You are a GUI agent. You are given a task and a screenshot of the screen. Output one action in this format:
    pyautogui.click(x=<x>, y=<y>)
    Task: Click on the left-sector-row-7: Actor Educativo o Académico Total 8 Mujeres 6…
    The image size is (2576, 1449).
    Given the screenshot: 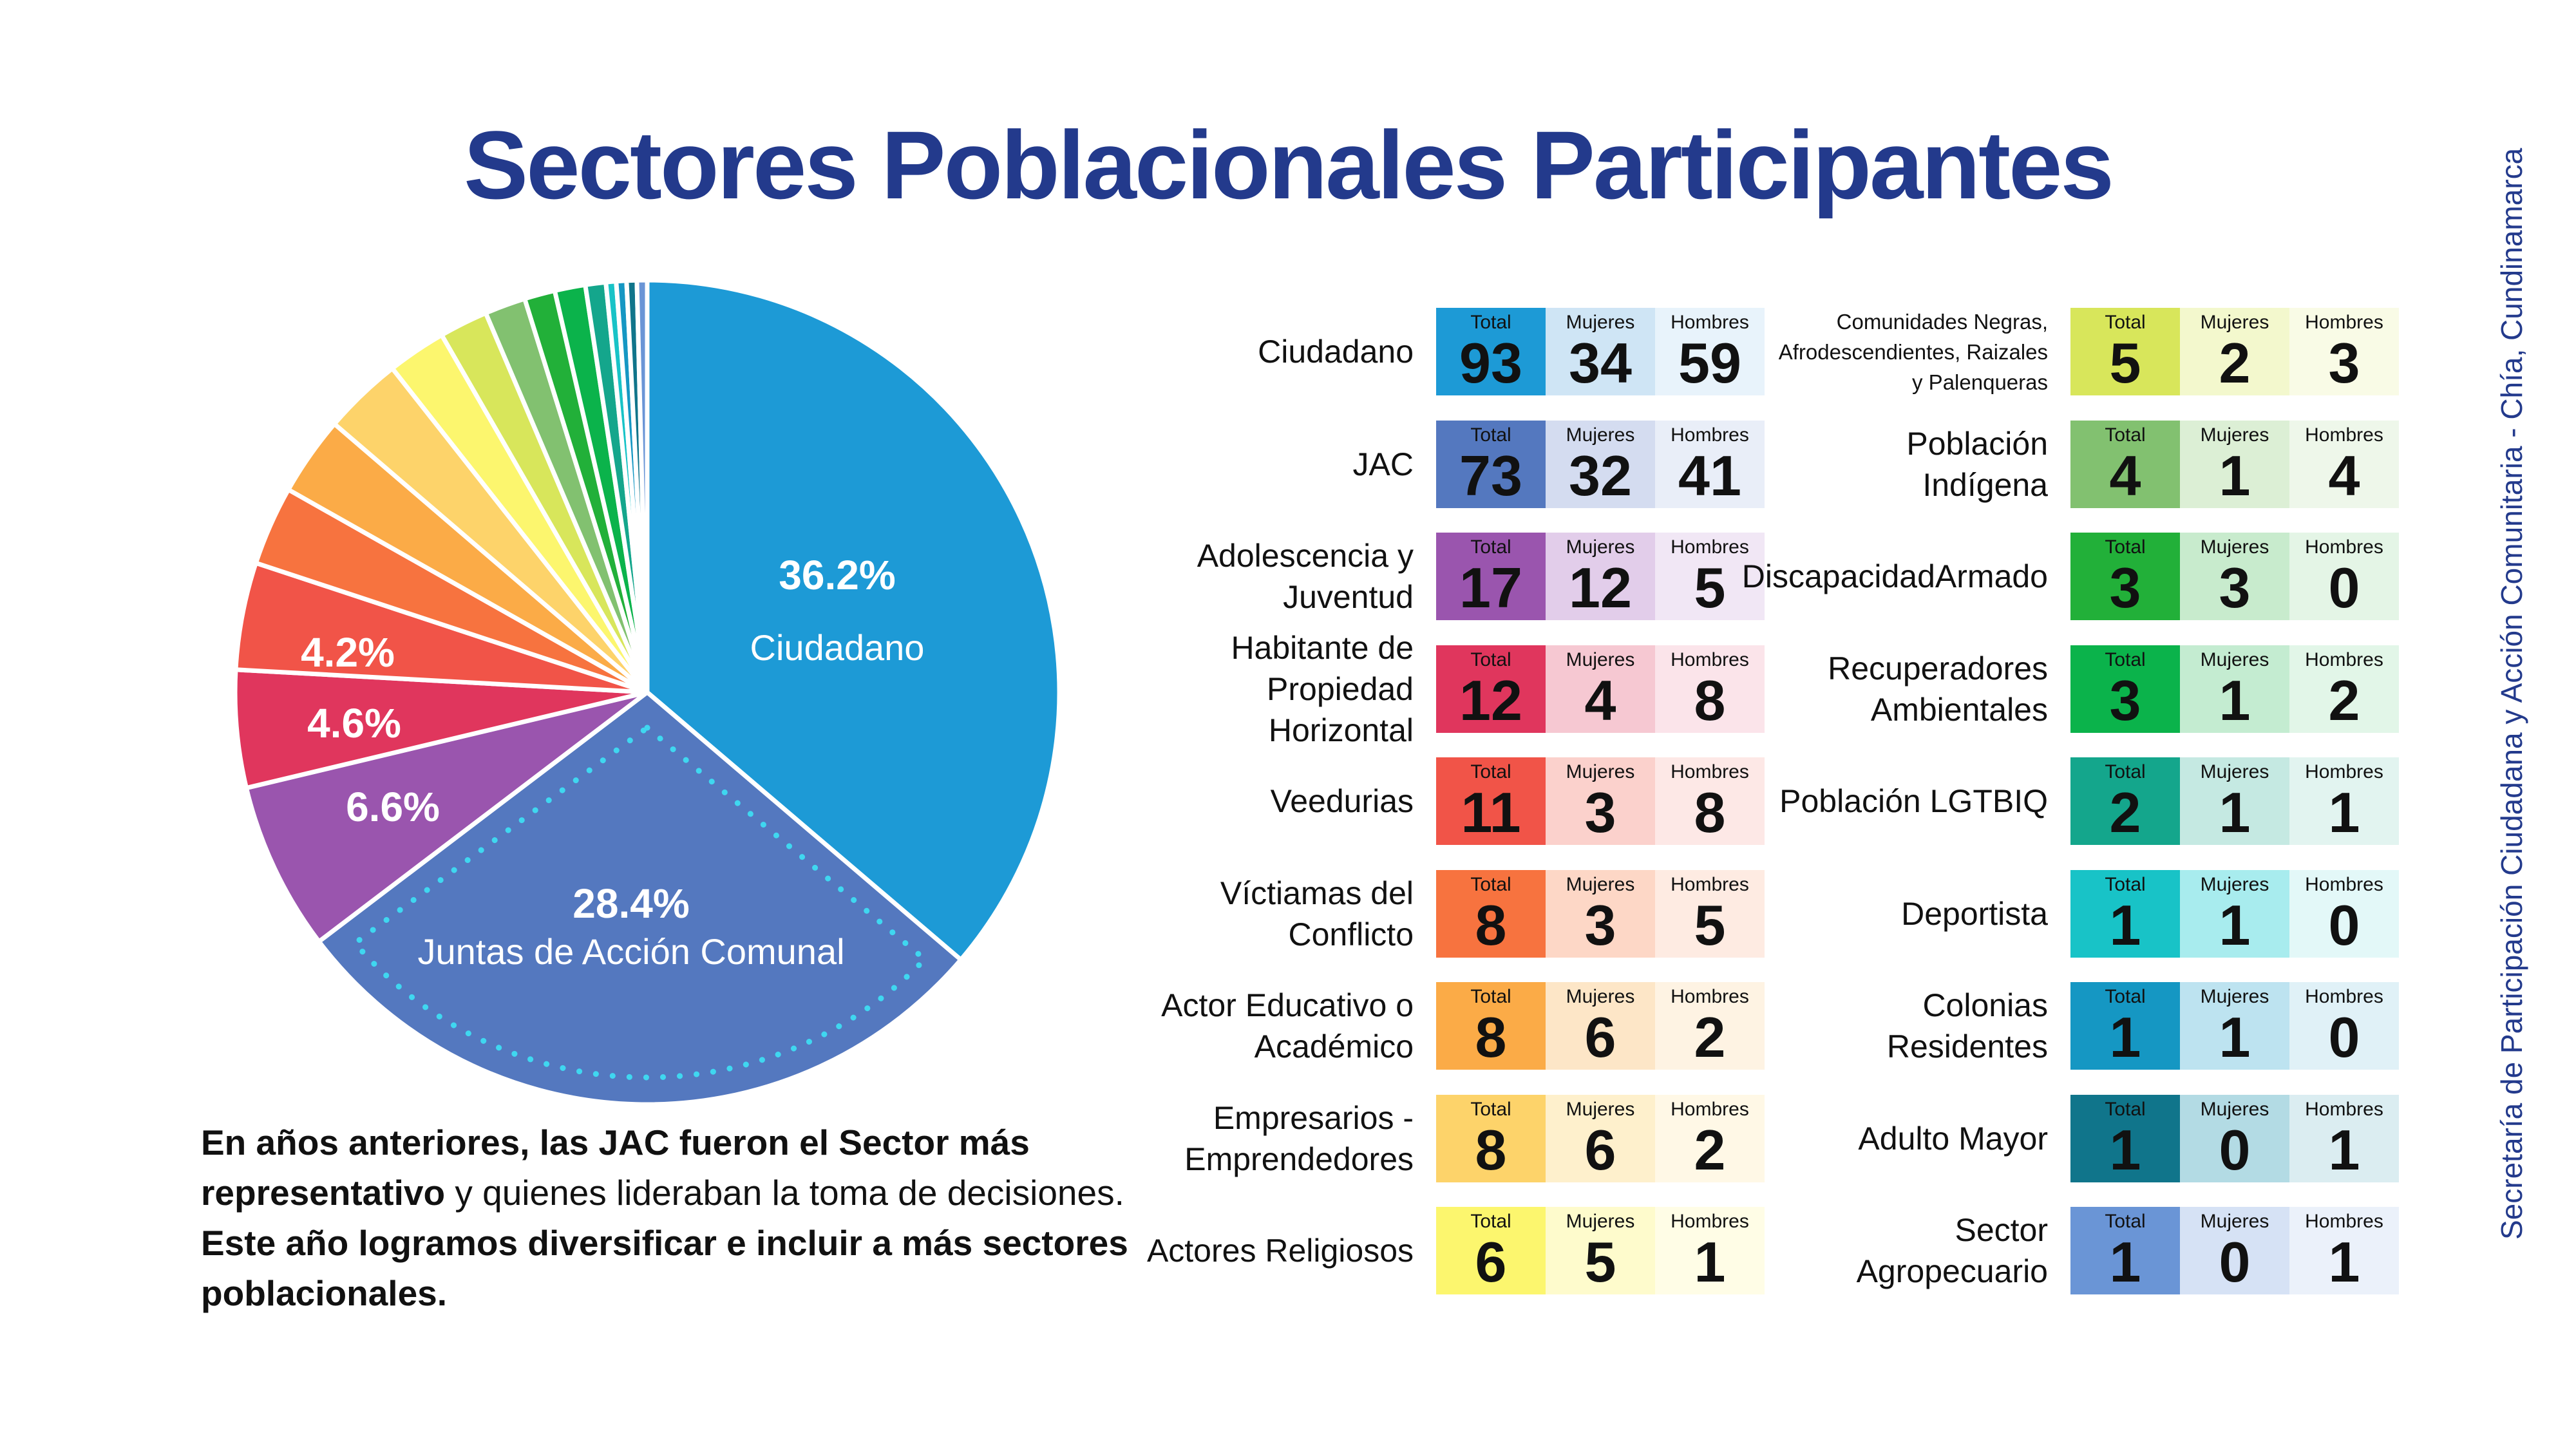 What is the action you would take?
    pyautogui.click(x=1288, y=1026)
    